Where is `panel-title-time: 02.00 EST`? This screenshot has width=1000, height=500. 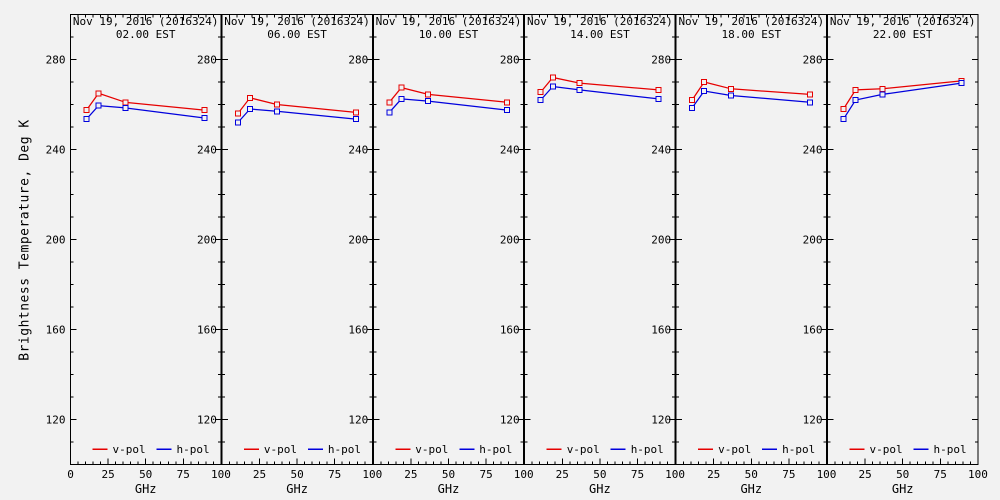 panel-title-time: 02.00 EST is located at coordinates (146, 34).